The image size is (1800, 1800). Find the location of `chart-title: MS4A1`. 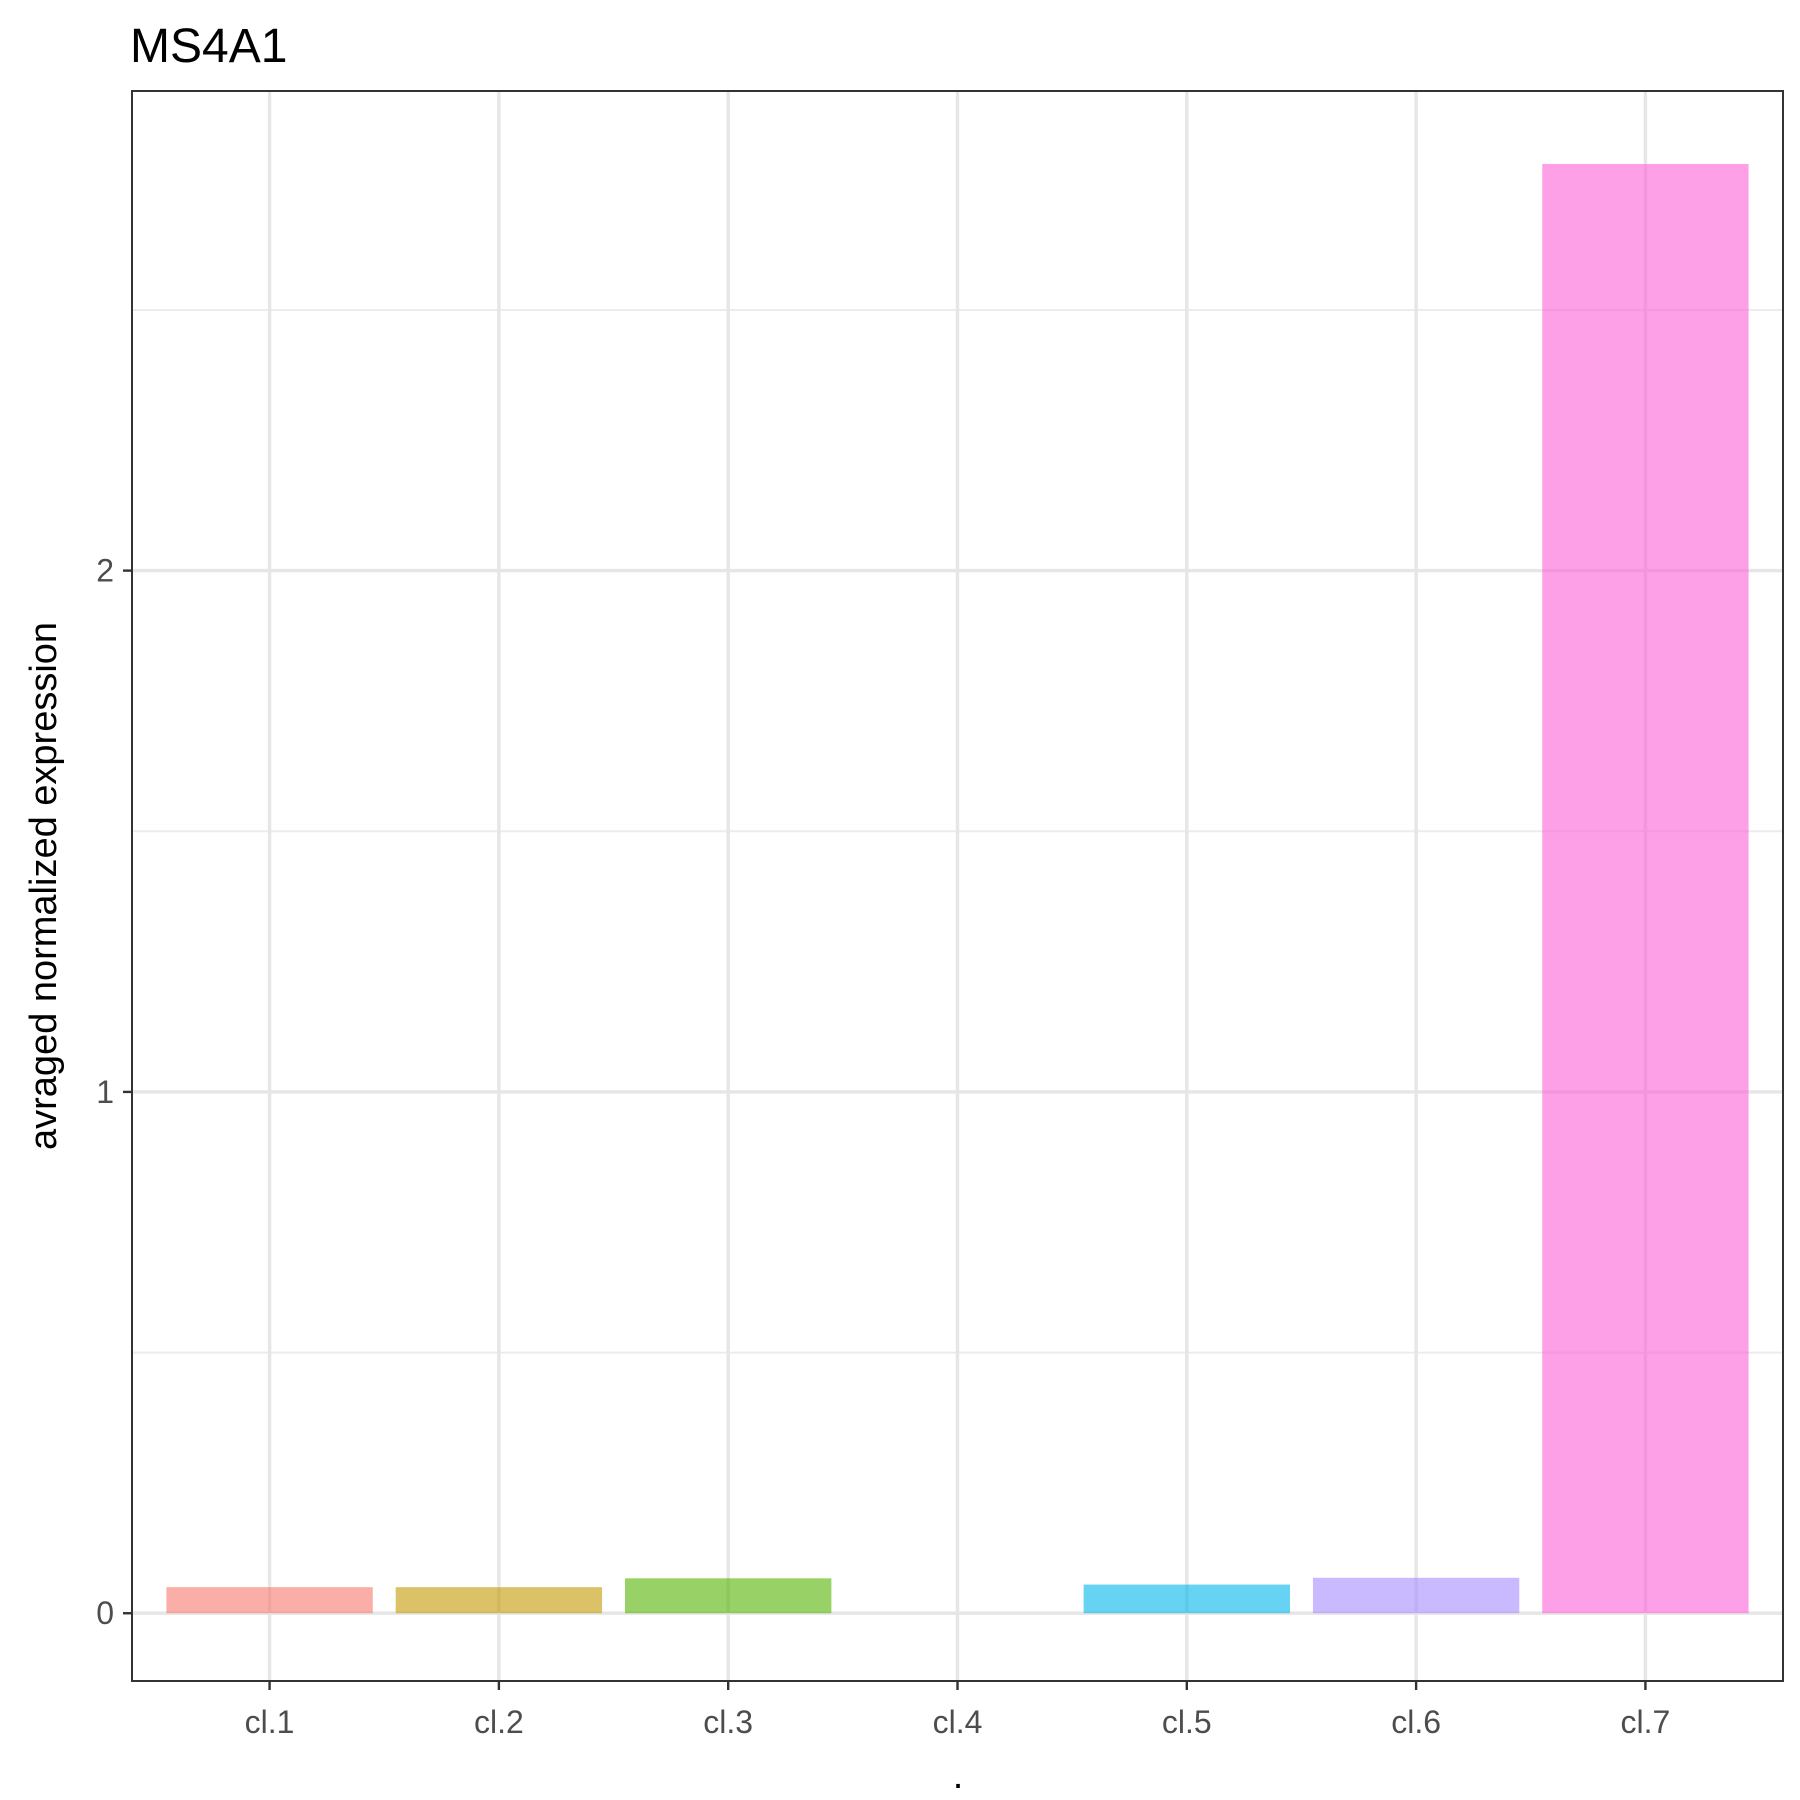

chart-title: MS4A1 is located at coordinates (208, 46).